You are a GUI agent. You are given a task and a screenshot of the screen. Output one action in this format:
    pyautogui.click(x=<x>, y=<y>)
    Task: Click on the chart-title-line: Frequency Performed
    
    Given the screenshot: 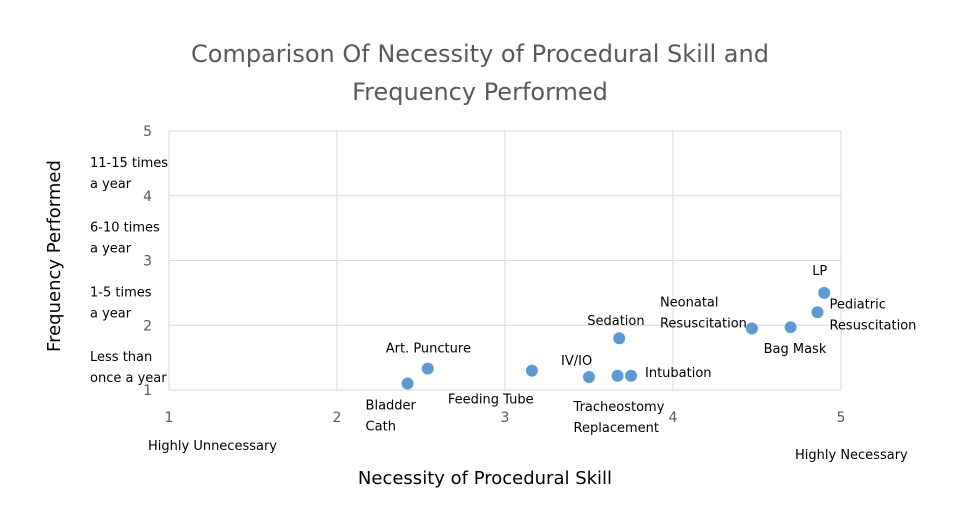 What is the action you would take?
    pyautogui.click(x=480, y=92)
    